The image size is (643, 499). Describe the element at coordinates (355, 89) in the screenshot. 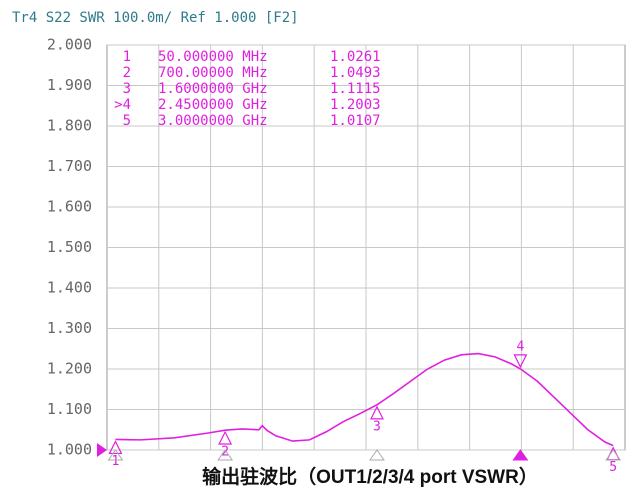

I see `marker-value: 1.1115` at that location.